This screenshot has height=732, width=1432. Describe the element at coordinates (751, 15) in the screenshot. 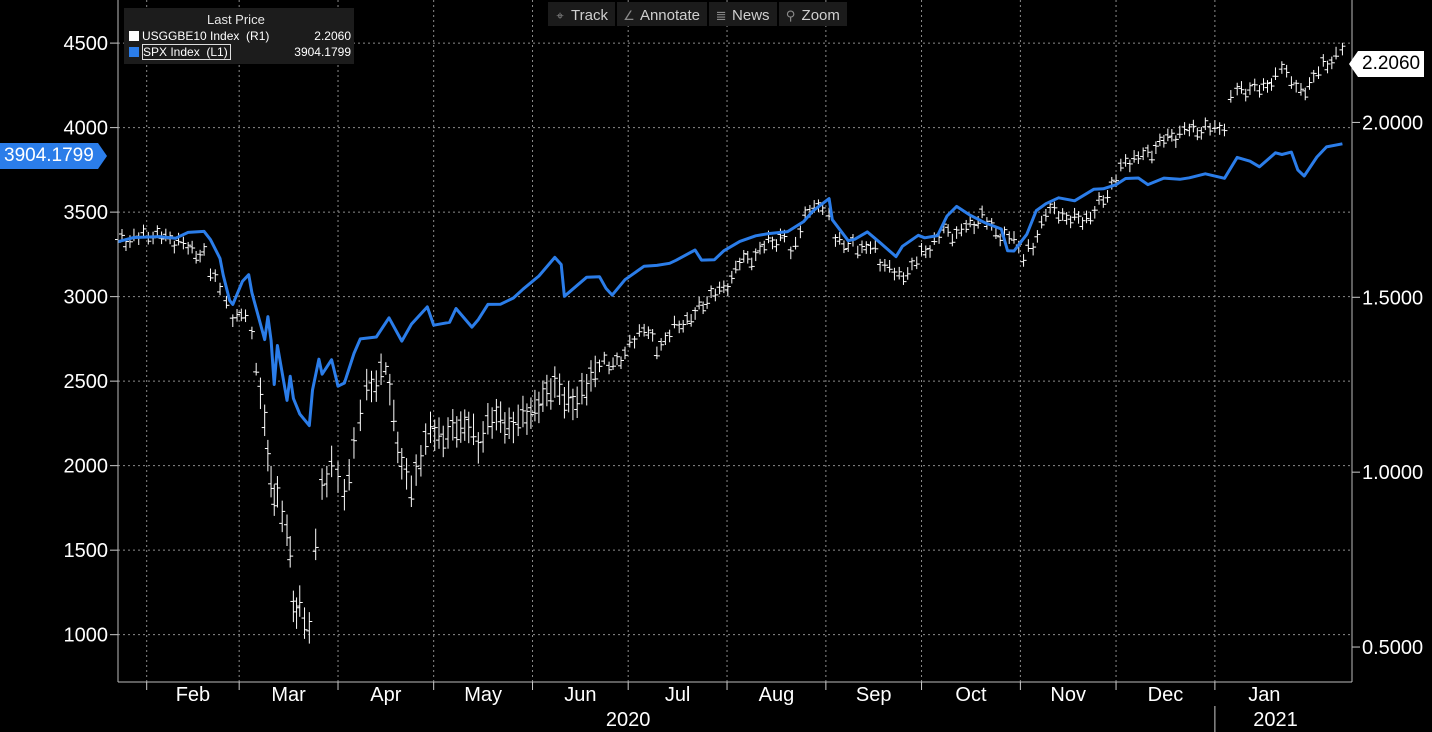

I see `news-label: News` at that location.